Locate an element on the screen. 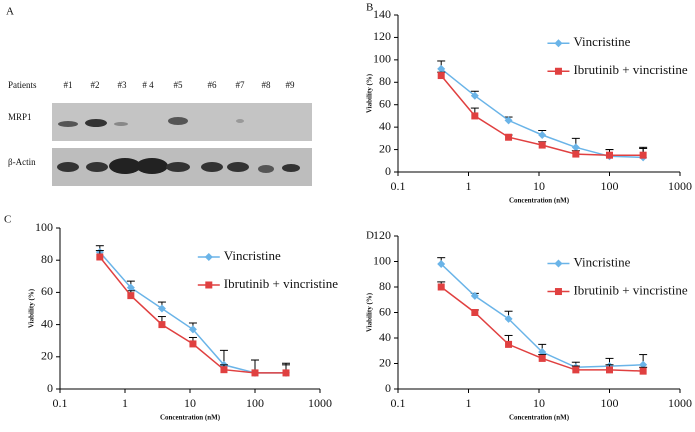 Image resolution: width=695 pixels, height=432 pixels. patient-label: #6 is located at coordinates (213, 85).